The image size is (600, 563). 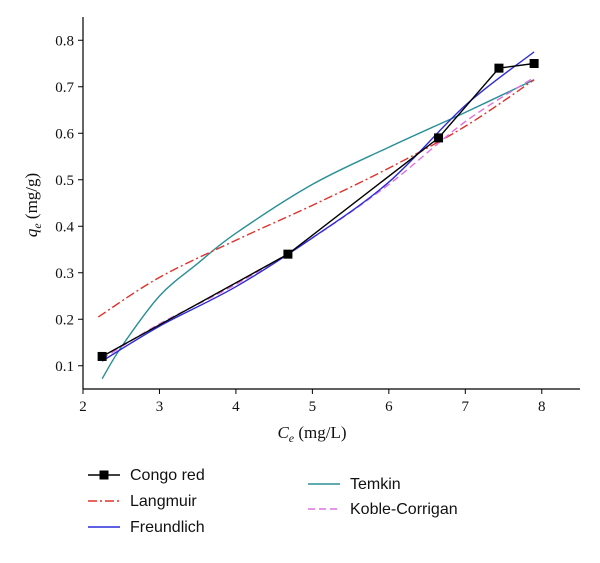 I want to click on y-tick-label: 0.8, so click(x=64, y=41).